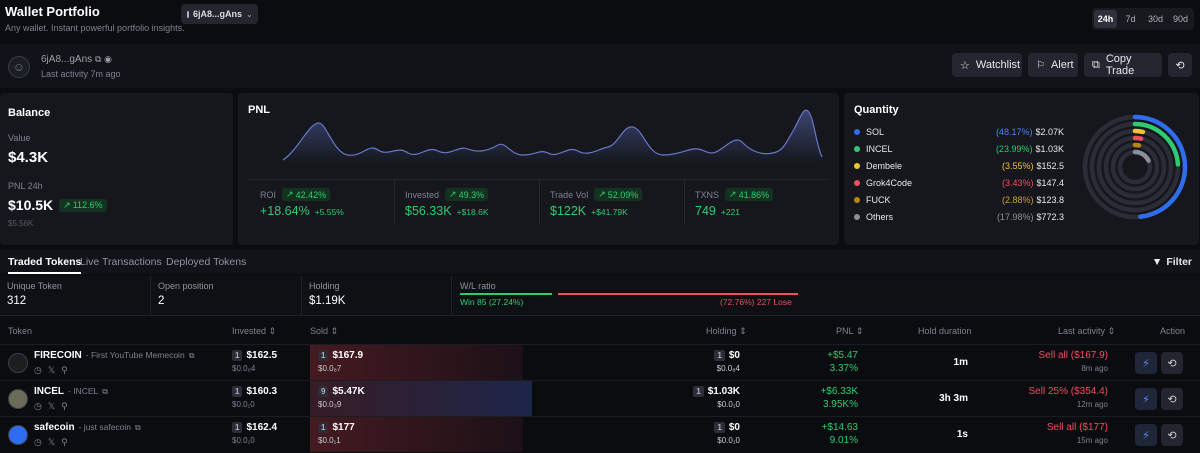  What do you see at coordinates (1073, 355) in the screenshot?
I see `last-activity-action: Sell all ($167.9)` at bounding box center [1073, 355].